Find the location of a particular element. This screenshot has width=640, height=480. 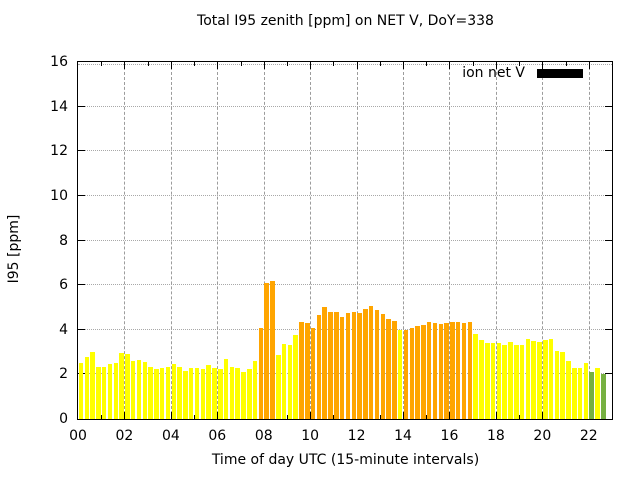

x-axis-label: Time of day UTC (15-minute intervals) is located at coordinates (345, 460).